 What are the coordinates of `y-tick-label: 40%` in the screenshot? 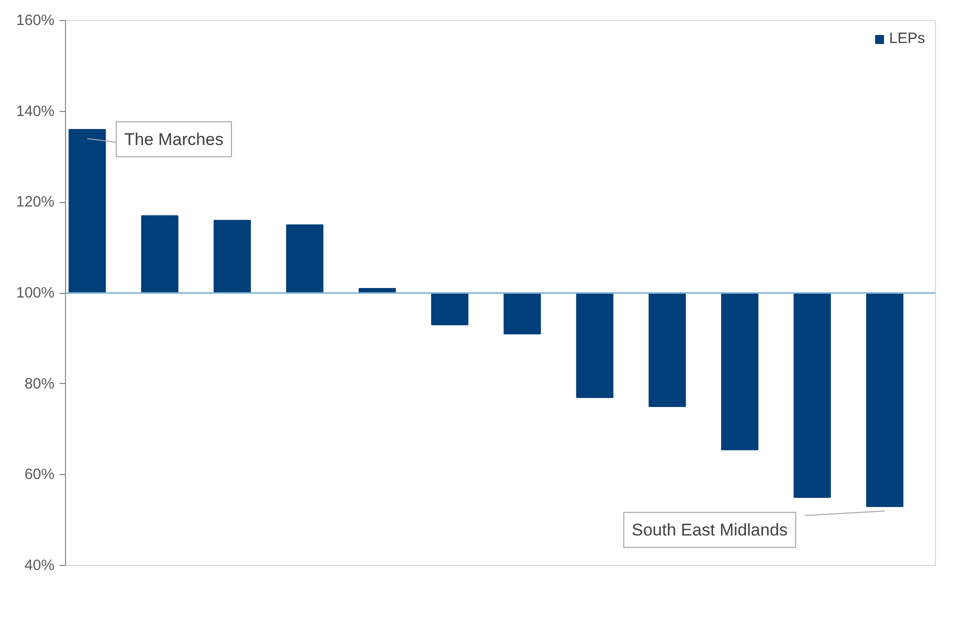 It's located at (39, 565).